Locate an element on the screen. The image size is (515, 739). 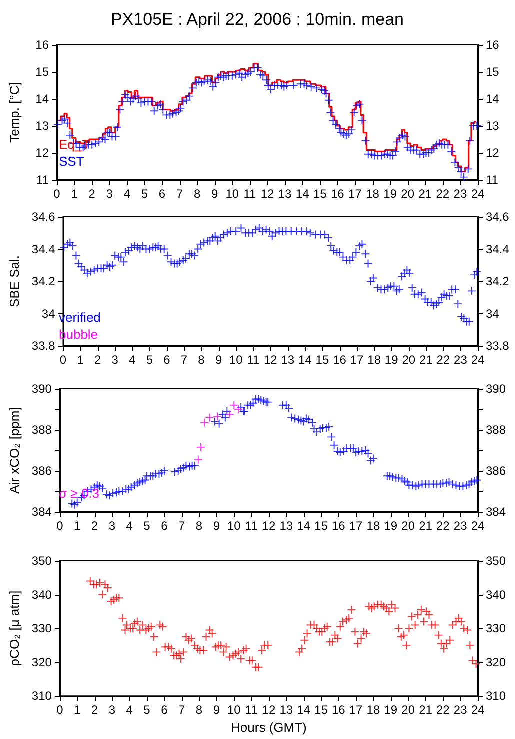
y2-tick-label: 15 is located at coordinates (493, 72).